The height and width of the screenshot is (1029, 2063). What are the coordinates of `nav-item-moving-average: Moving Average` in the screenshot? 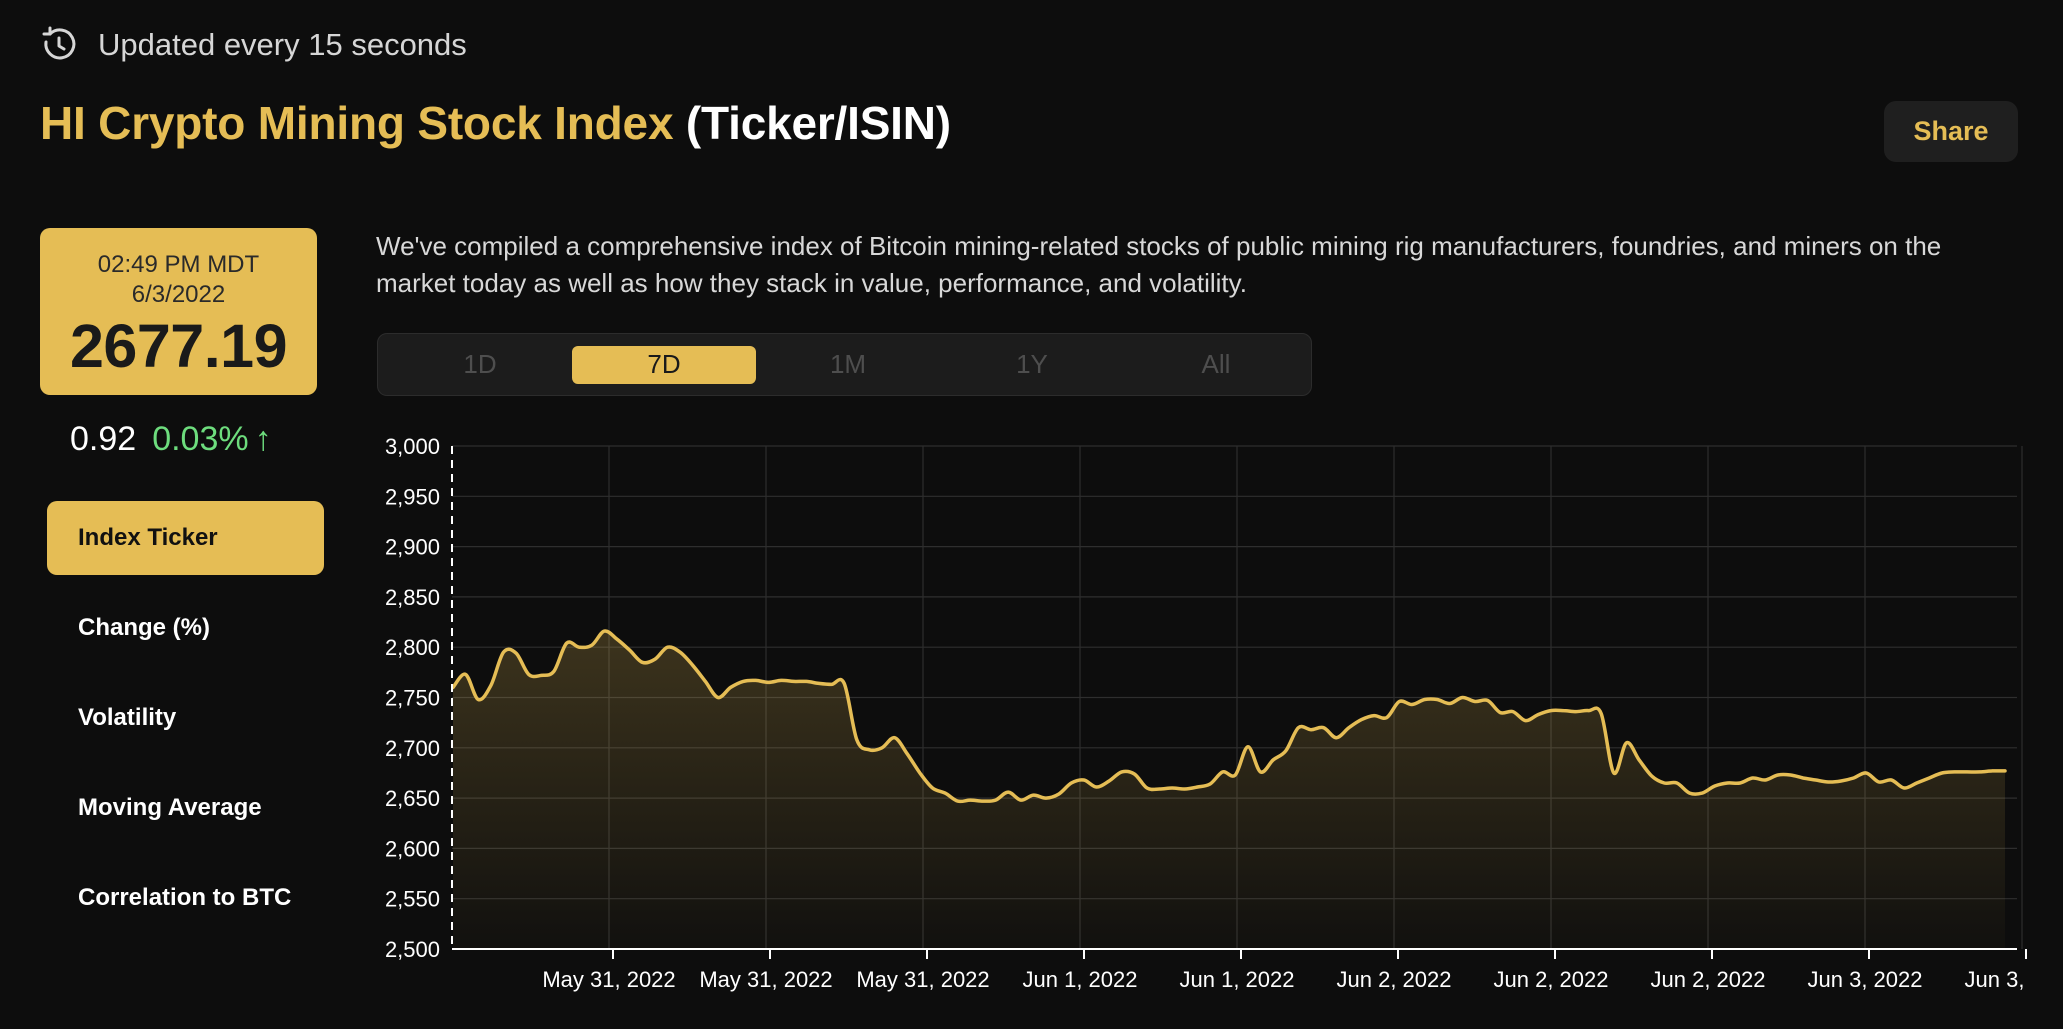 It's located at (170, 807).